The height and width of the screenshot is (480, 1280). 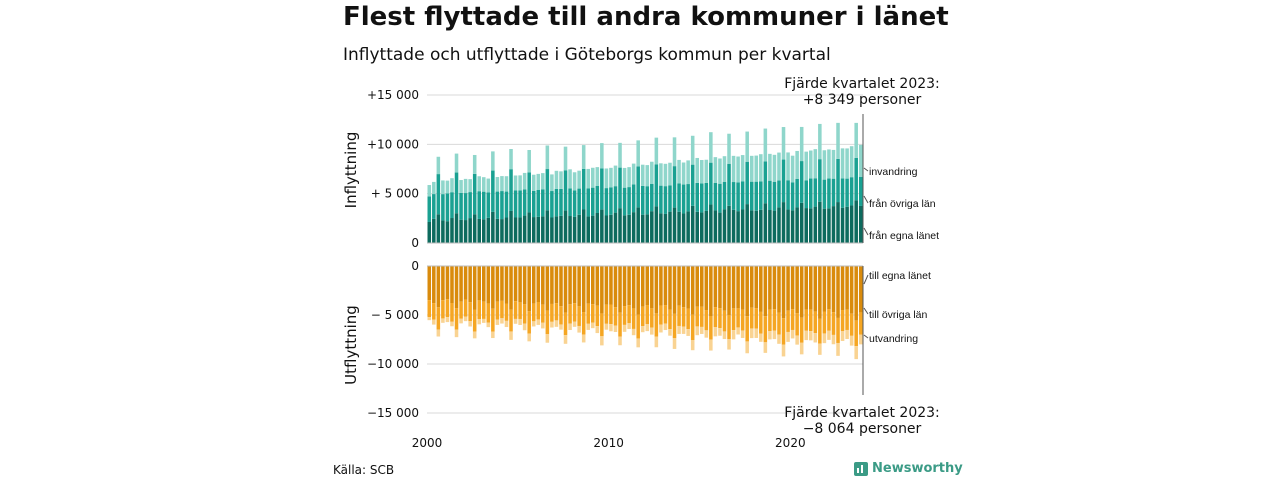 What do you see at coordinates (917, 468) in the screenshot?
I see `newsworthy-logo-text: Newsworthy` at bounding box center [917, 468].